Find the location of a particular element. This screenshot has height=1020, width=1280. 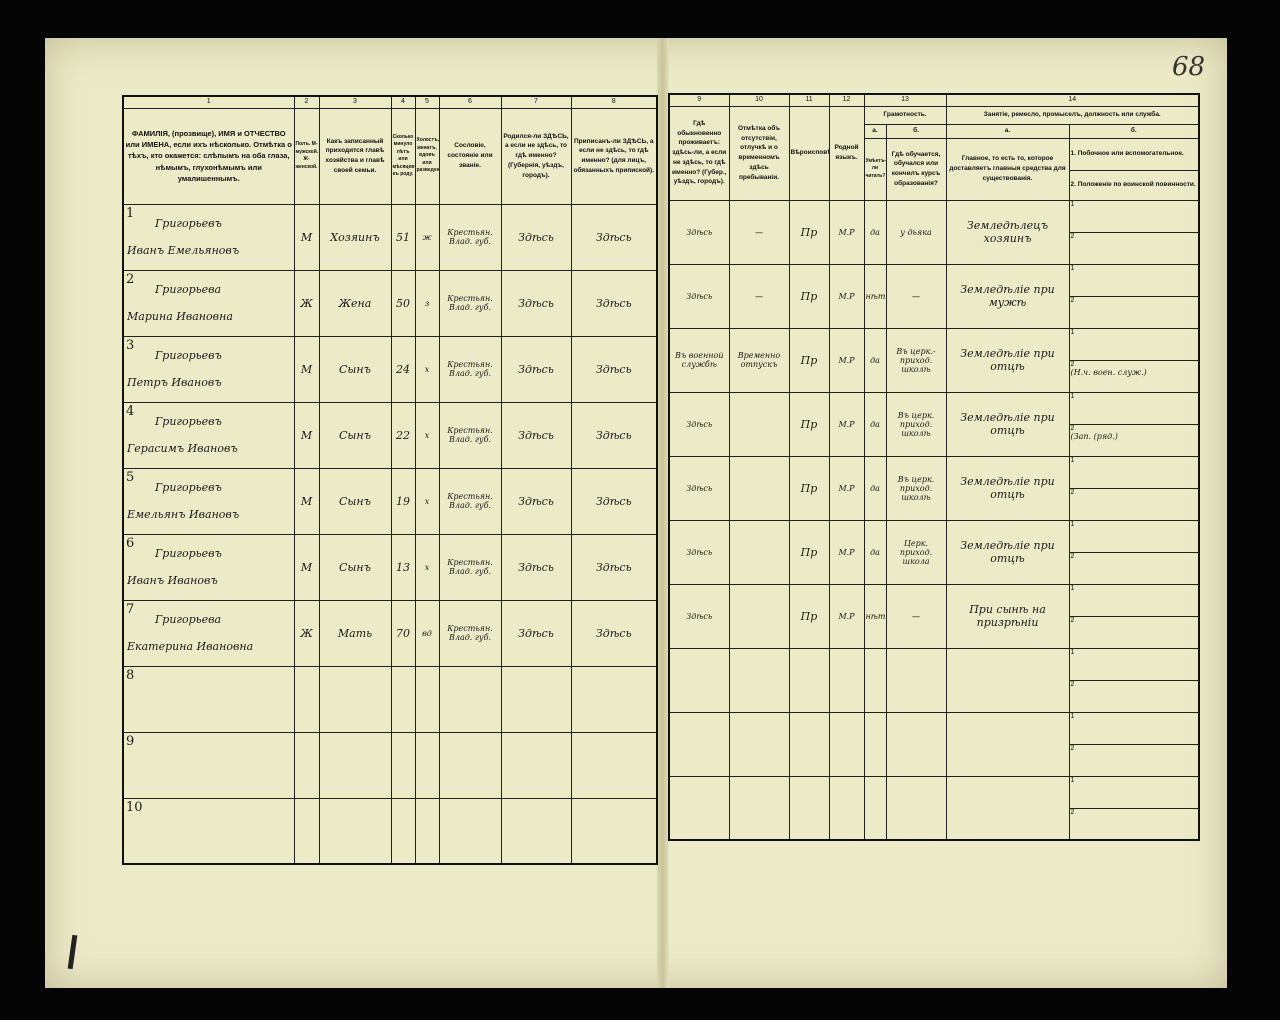

age-cell: 24 is located at coordinates (403, 369).